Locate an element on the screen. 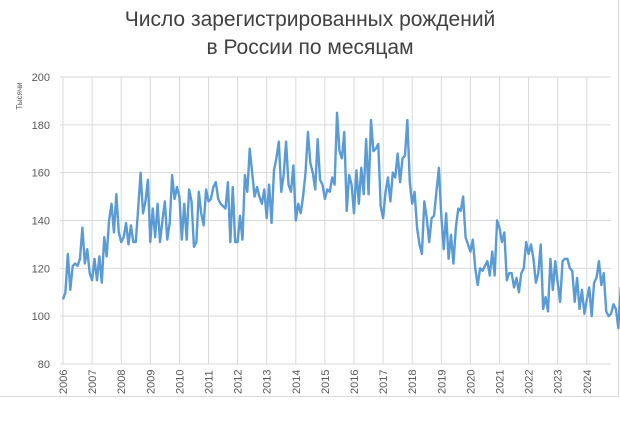  x-tick-label: 2014 is located at coordinates (297, 382).